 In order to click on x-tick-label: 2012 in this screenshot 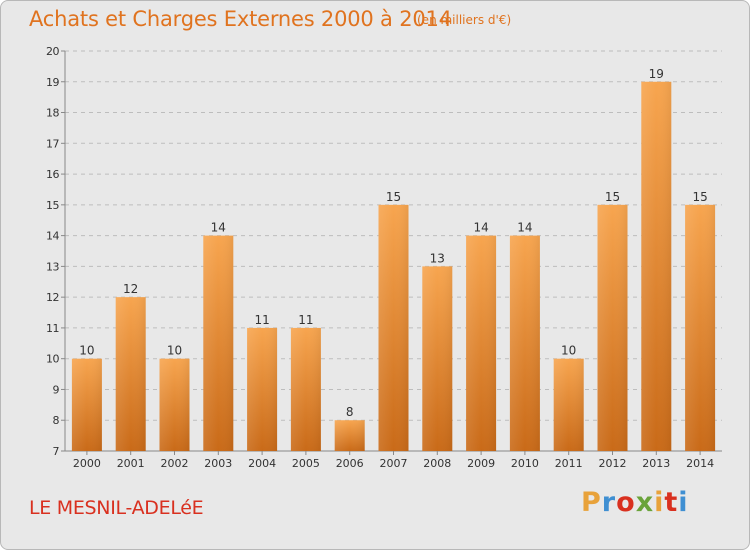, I will do `click(613, 463)`.